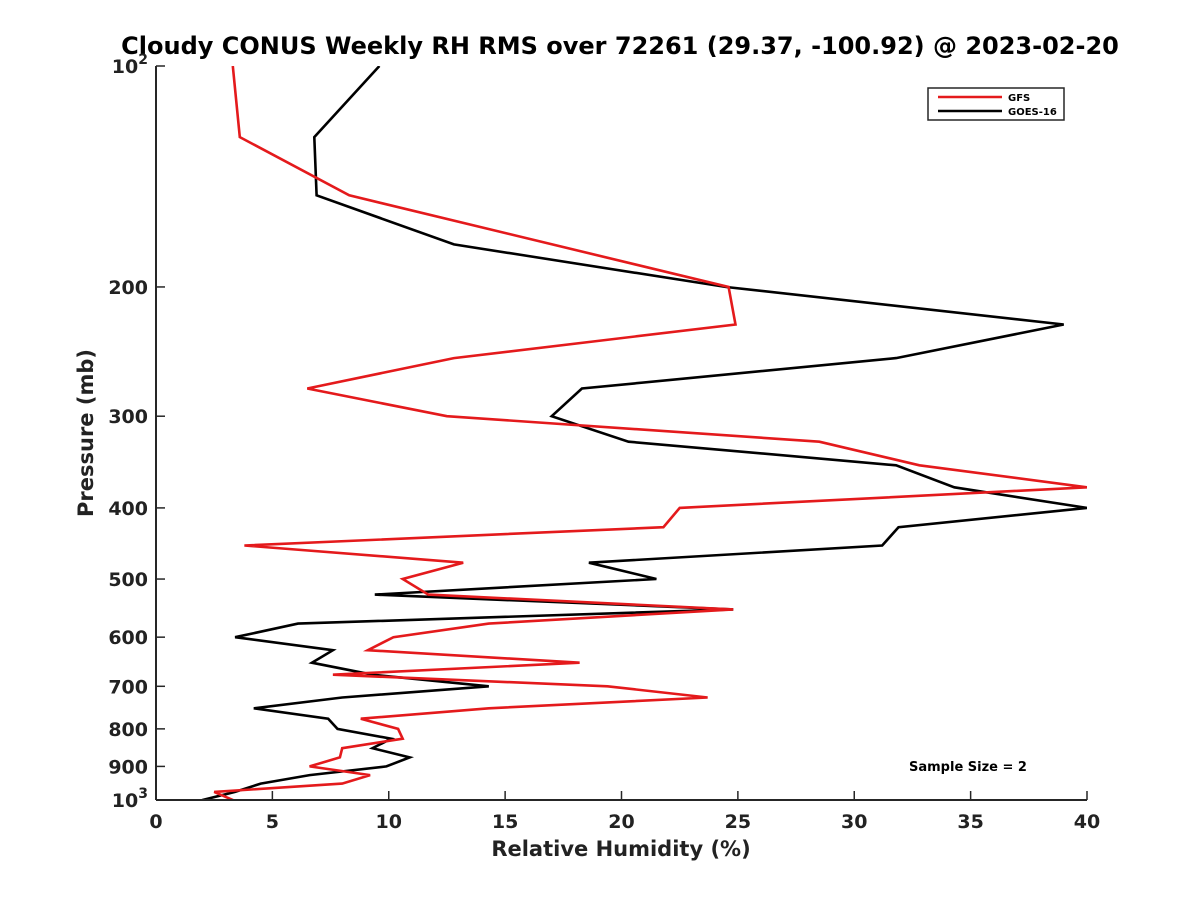 This screenshot has height=900, width=1200. I want to click on y-tick-label: 500, so click(128, 580).